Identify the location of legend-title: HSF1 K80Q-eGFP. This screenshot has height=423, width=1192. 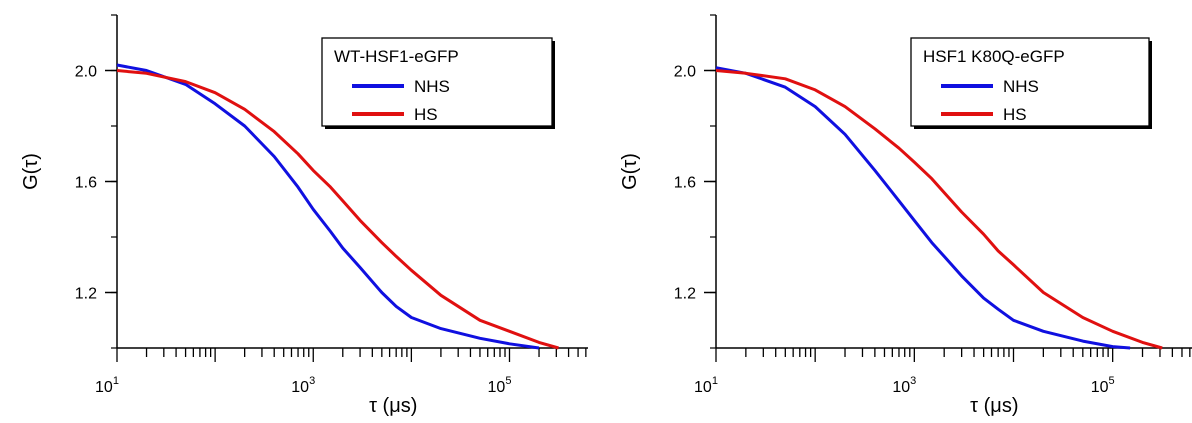
(994, 56).